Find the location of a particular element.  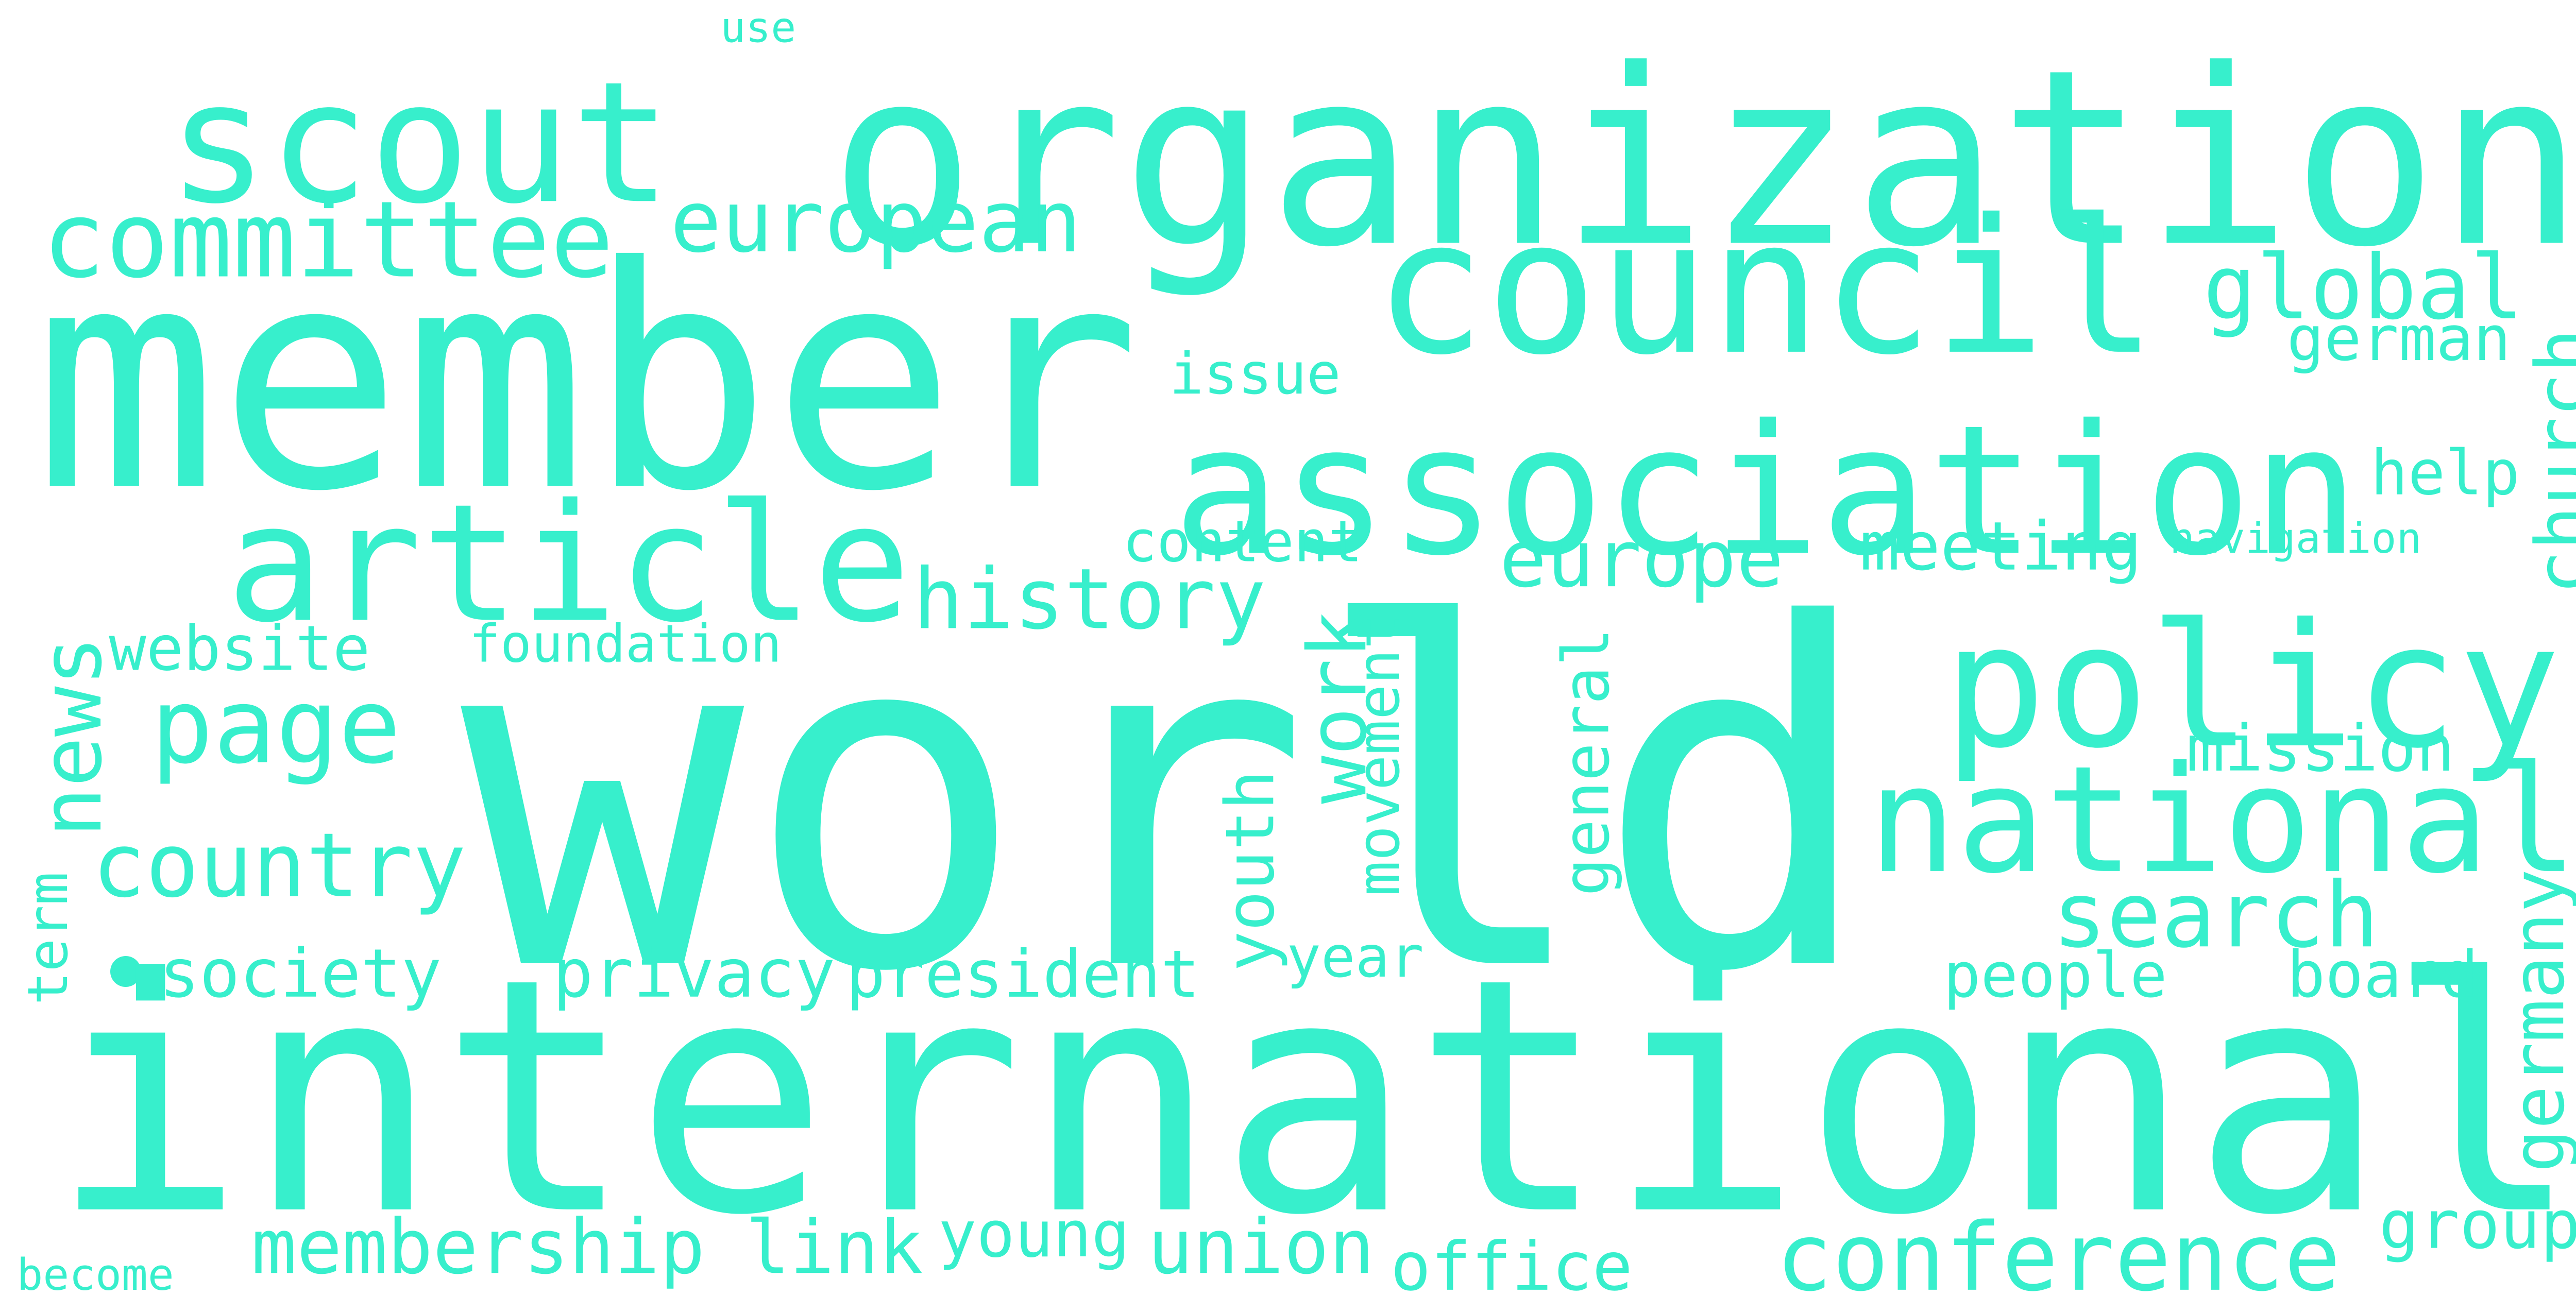

word: website is located at coordinates (239, 649).